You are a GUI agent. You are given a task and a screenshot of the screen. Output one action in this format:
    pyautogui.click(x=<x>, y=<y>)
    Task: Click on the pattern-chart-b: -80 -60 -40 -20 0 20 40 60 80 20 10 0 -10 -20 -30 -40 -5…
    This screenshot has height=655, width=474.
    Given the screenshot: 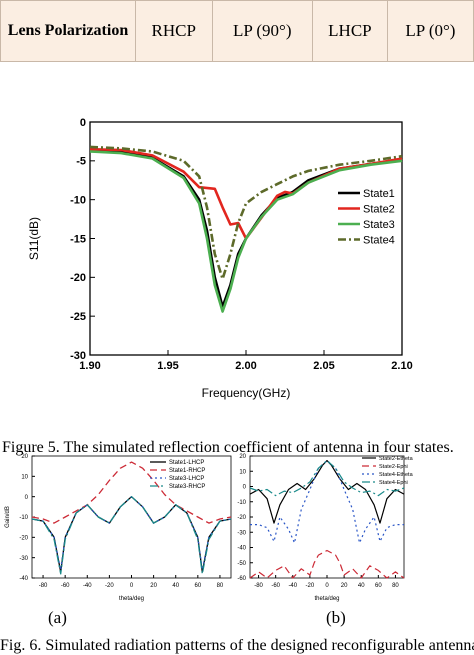 What is the action you would take?
    pyautogui.click(x=325, y=528)
    